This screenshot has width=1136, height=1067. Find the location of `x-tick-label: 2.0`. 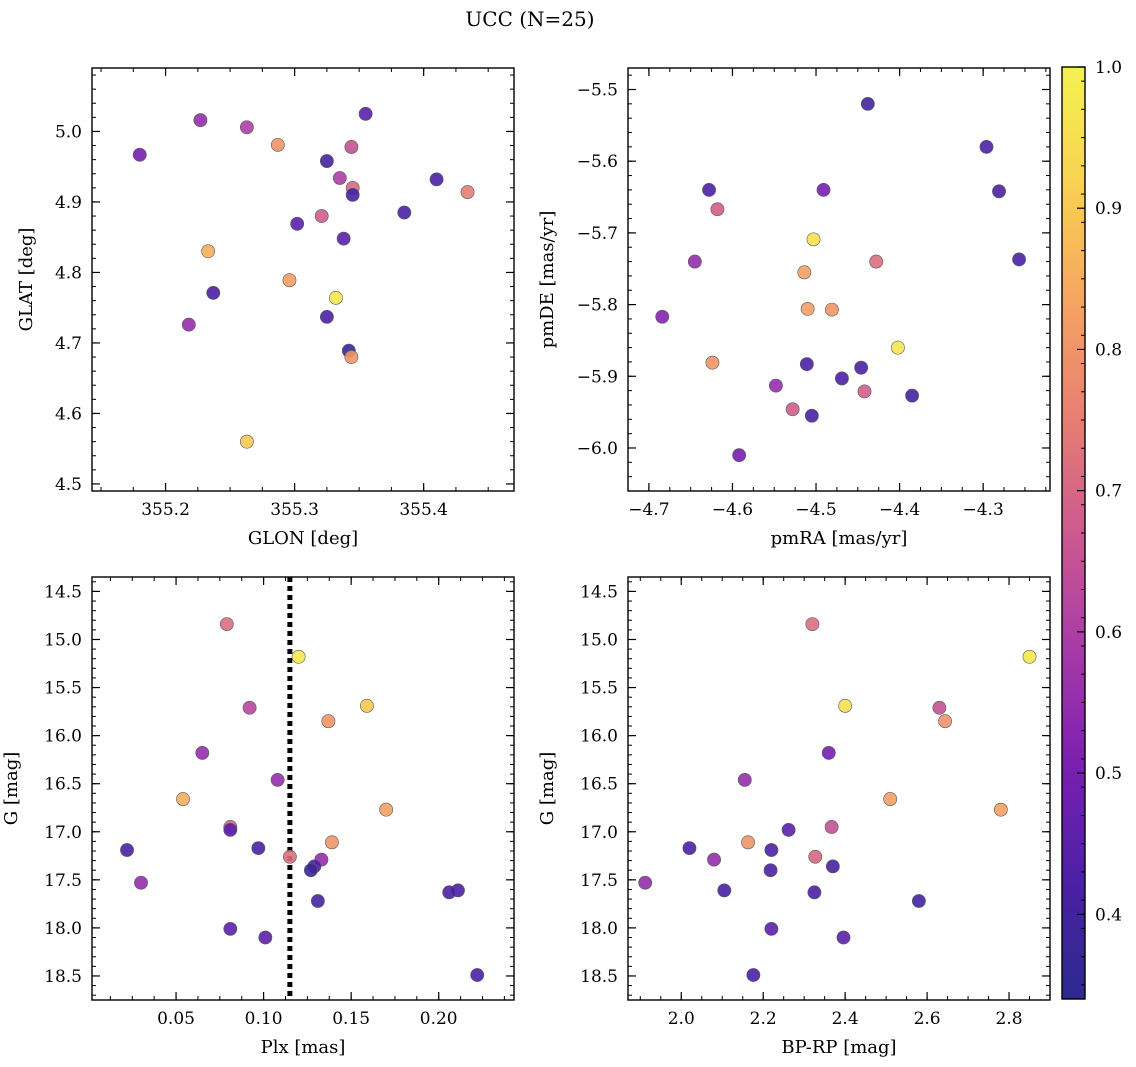

x-tick-label: 2.0 is located at coordinates (681, 1019).